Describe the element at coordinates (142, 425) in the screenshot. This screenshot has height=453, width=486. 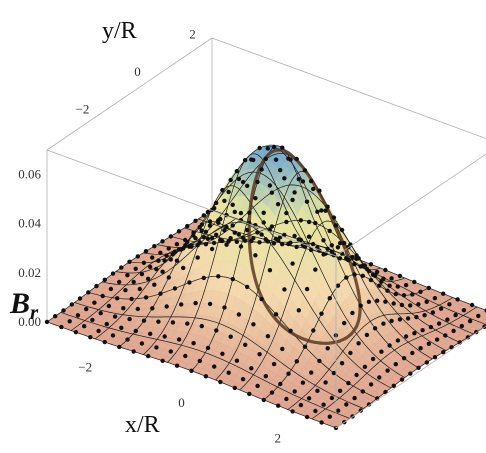
I see `x-axis-label: x/R` at that location.